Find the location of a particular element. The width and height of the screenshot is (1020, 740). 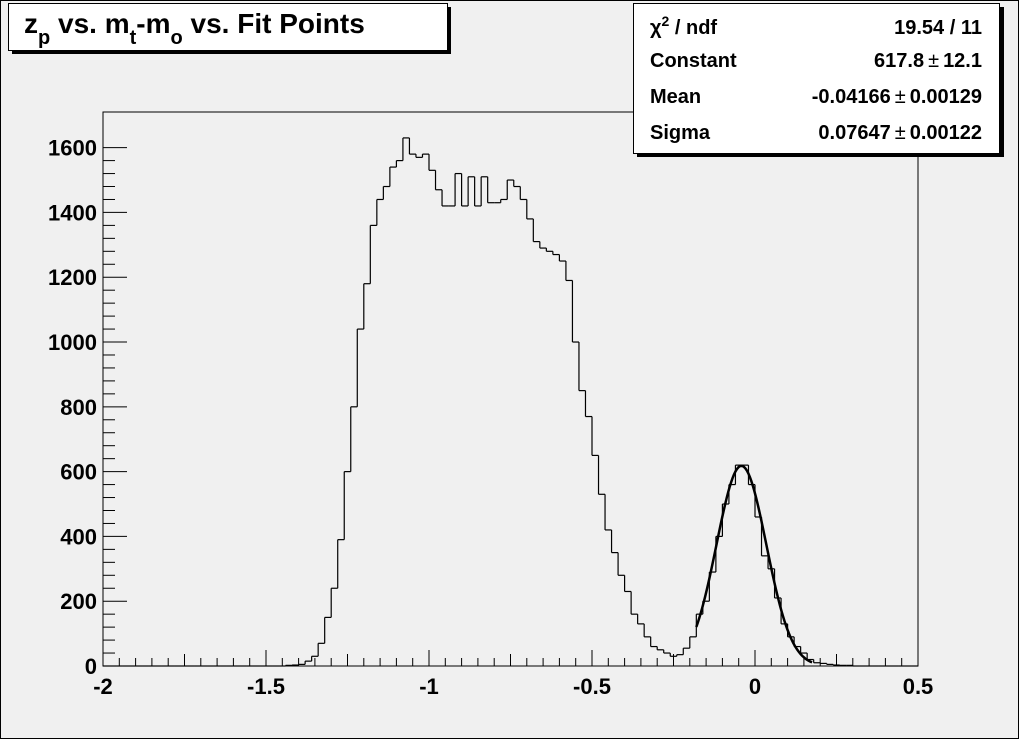

fit-error: 12.1 is located at coordinates (962, 61).